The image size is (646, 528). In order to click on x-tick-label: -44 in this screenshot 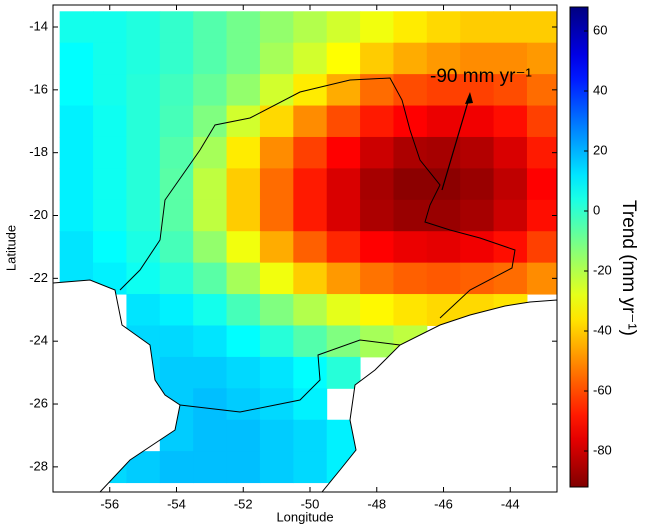, I will do `click(510, 503)`.